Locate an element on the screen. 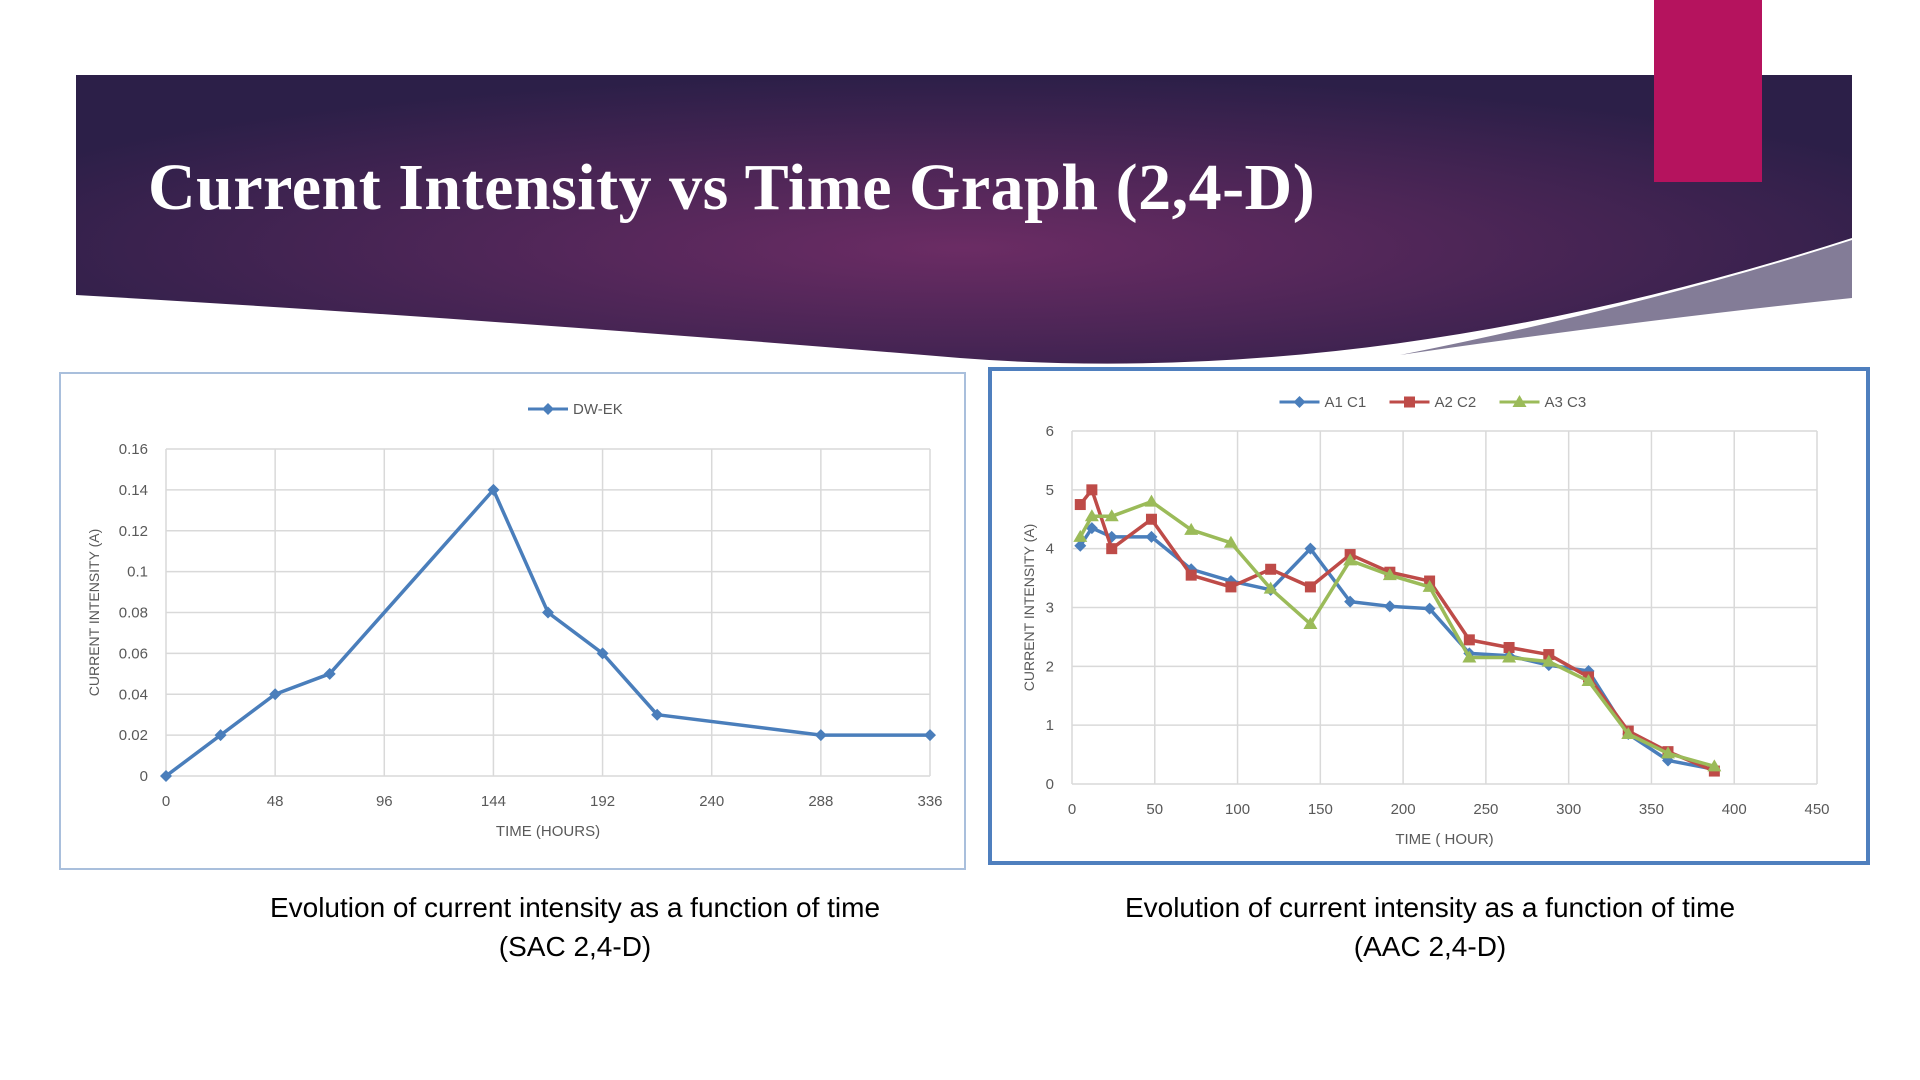 The image size is (1920, 1080). aac-caption-line2: (AAC 2,4-D) is located at coordinates (1430, 946).